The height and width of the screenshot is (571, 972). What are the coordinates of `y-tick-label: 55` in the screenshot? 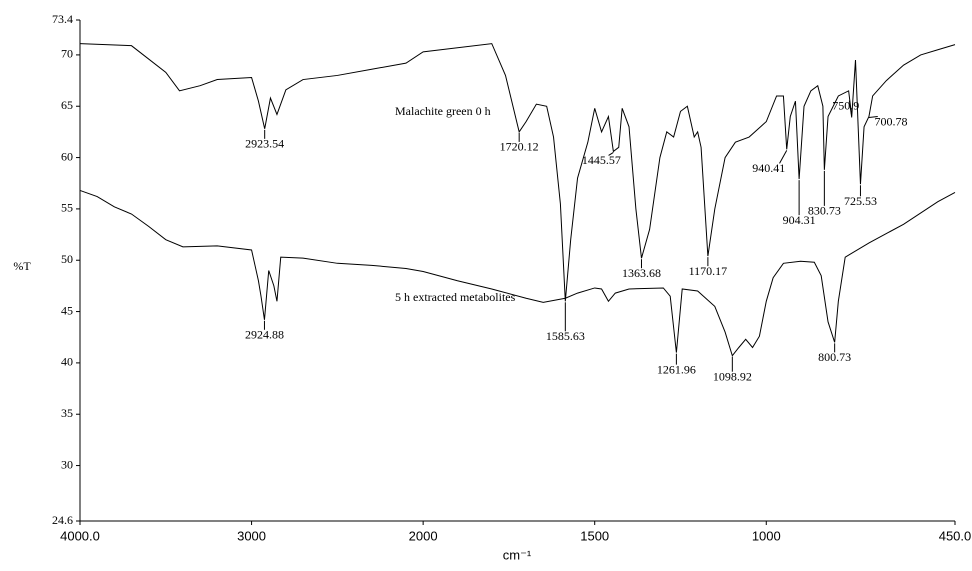 It's located at (67, 208).